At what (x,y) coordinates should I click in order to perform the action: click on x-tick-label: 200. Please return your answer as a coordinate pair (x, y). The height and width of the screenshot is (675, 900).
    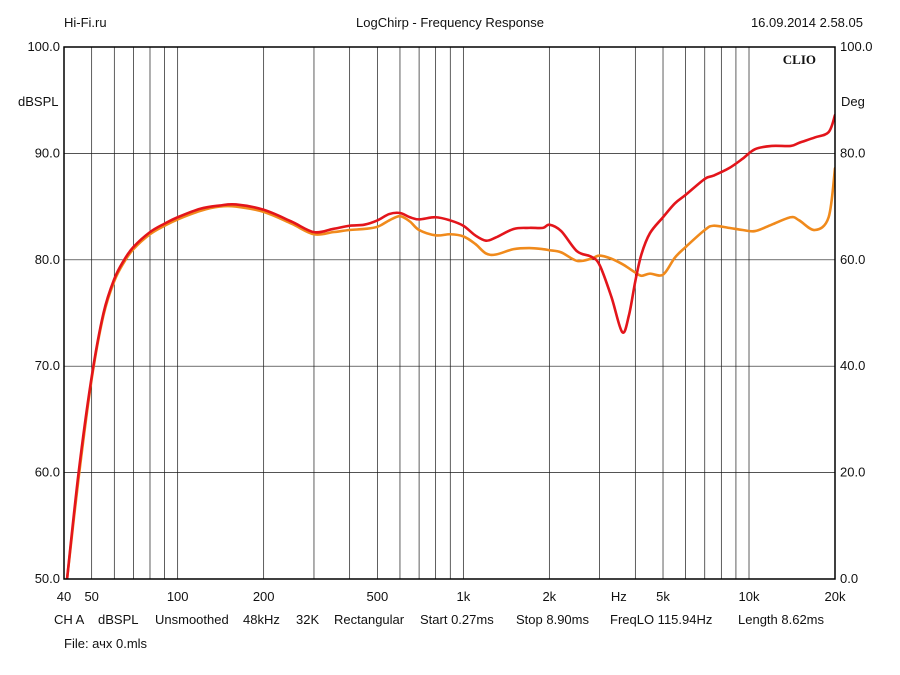
    Looking at the image, I should click on (264, 596).